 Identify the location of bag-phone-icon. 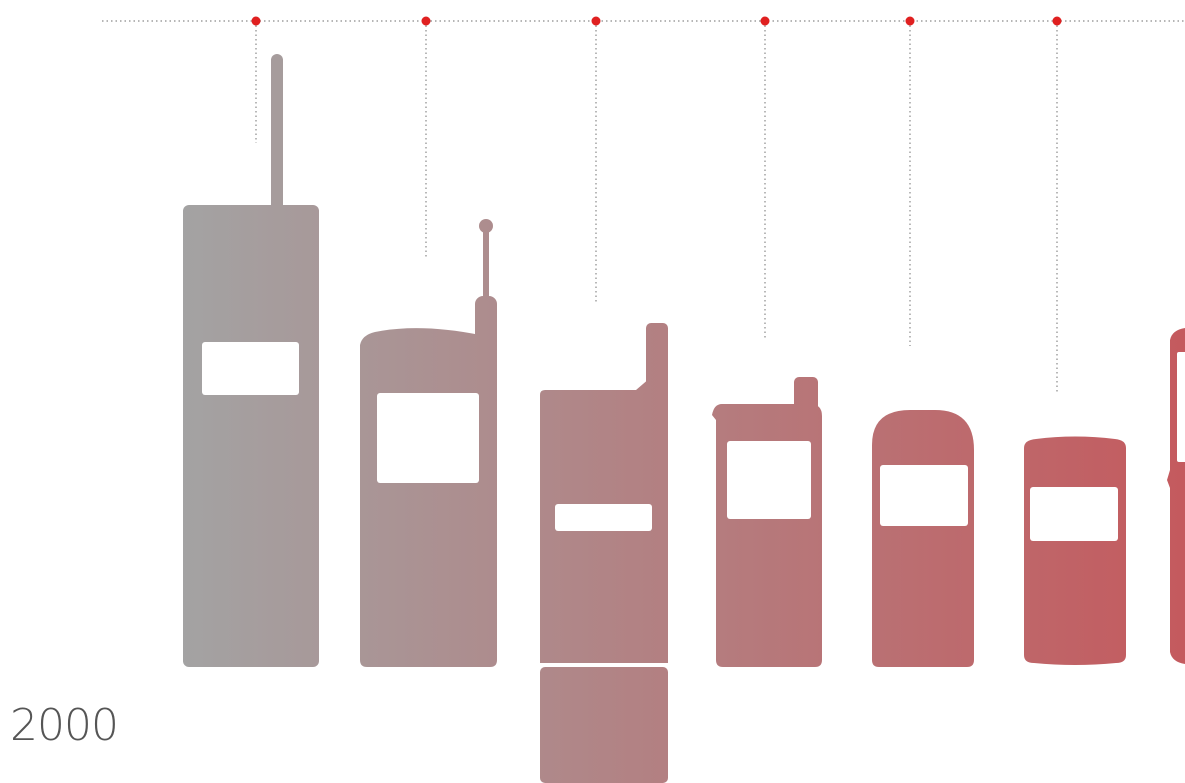
(428, 443).